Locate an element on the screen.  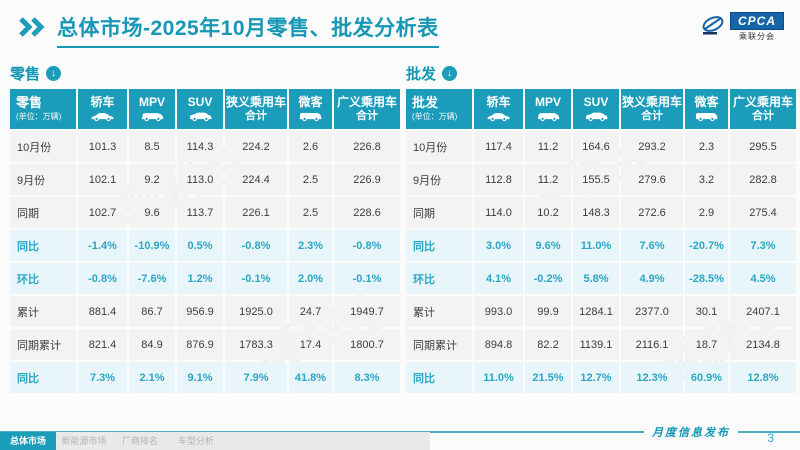
column-header: 广义乘用车 合计 is located at coordinates (763, 109).